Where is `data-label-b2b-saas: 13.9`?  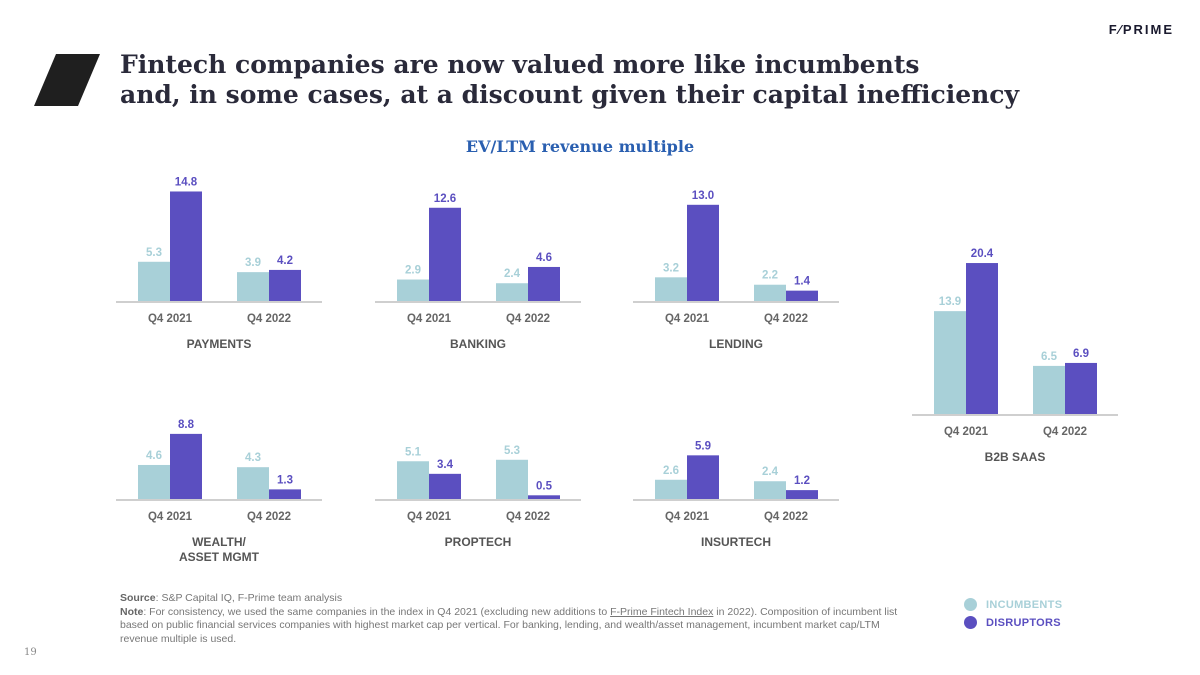 data-label-b2b-saas: 13.9 is located at coordinates (950, 302).